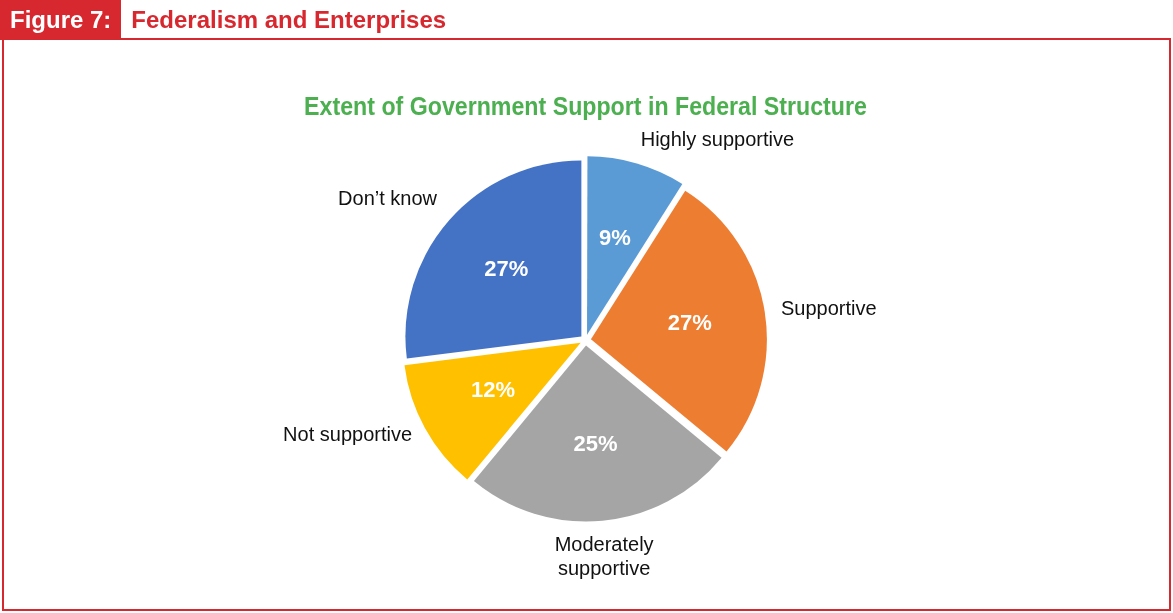 This screenshot has height=613, width=1173. What do you see at coordinates (595, 444) in the screenshot?
I see `data-label: 25%` at bounding box center [595, 444].